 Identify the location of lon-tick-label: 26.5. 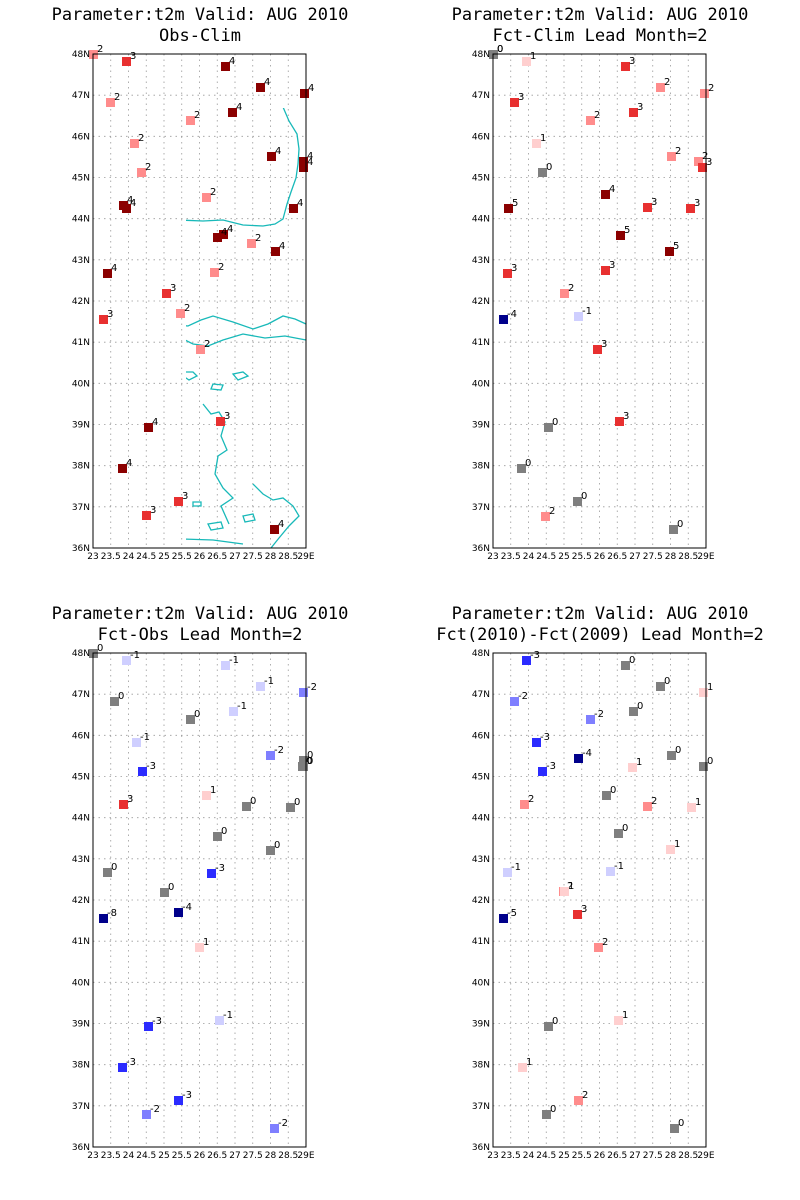
(617, 1156).